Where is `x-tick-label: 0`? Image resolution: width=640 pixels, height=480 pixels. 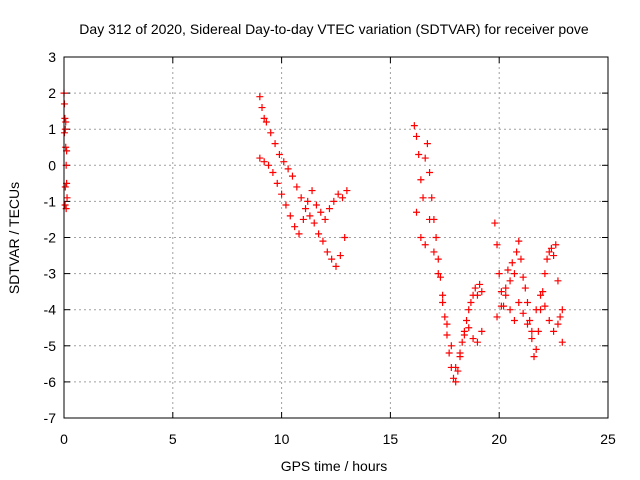
x-tick-label: 0 is located at coordinates (64, 439).